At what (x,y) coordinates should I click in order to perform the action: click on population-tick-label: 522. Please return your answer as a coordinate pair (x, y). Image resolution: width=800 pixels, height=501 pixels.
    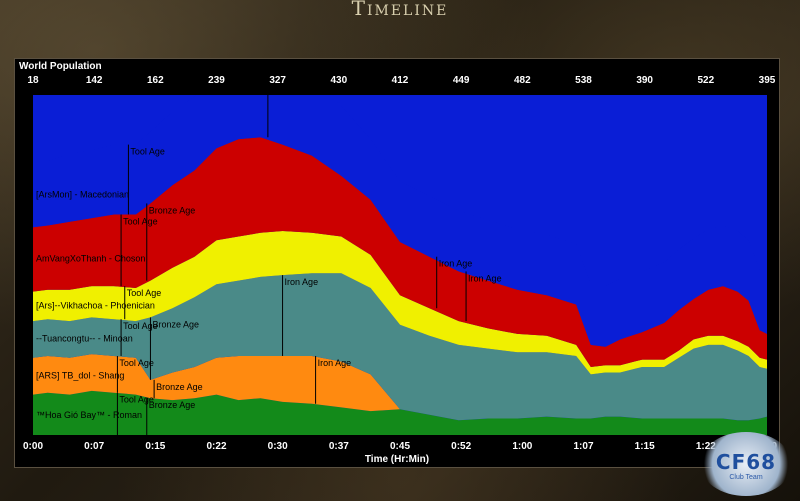
    Looking at the image, I should click on (706, 80).